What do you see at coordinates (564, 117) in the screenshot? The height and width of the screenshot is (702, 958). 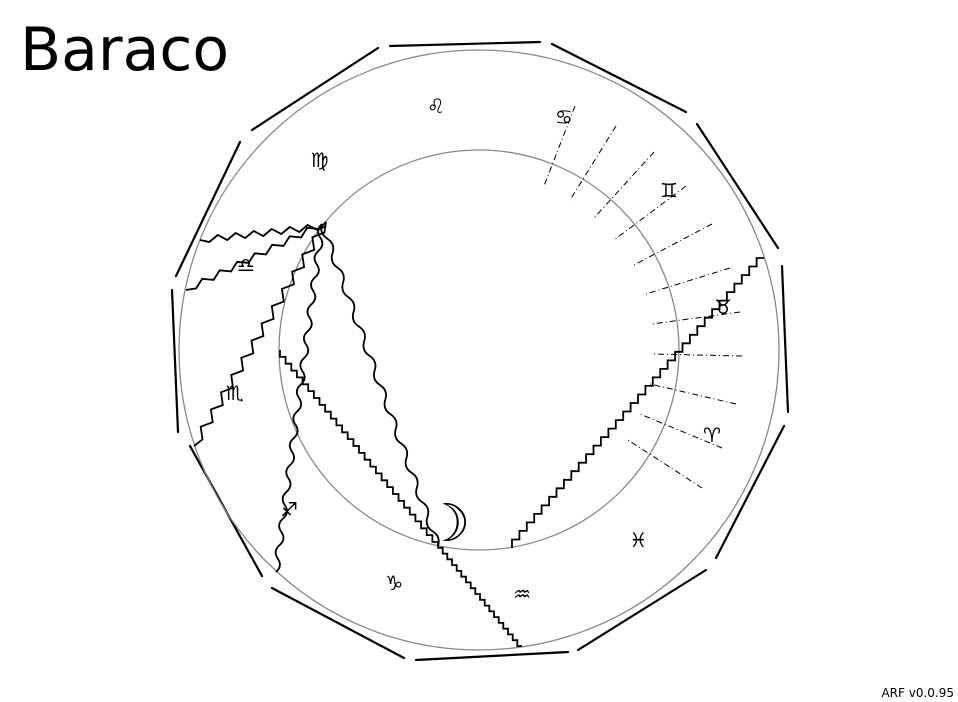 I see `sign-glyph-cancer: ♋` at bounding box center [564, 117].